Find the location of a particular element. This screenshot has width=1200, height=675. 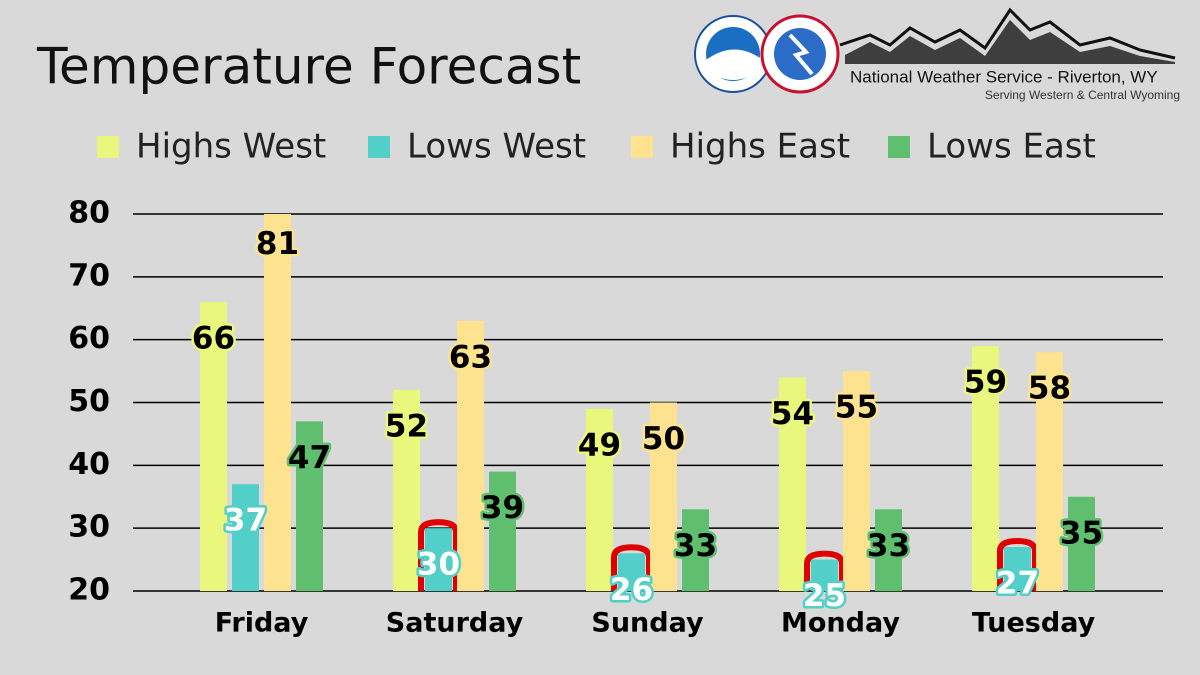

y-tick-label: 30 is located at coordinates (89, 527).